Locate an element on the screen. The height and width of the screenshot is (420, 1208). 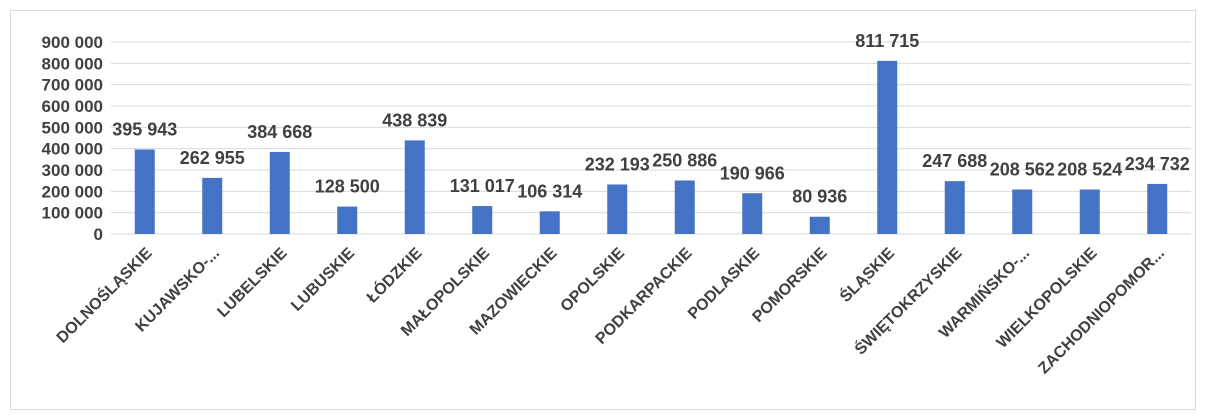
data-label: 106 314 is located at coordinates (549, 191).